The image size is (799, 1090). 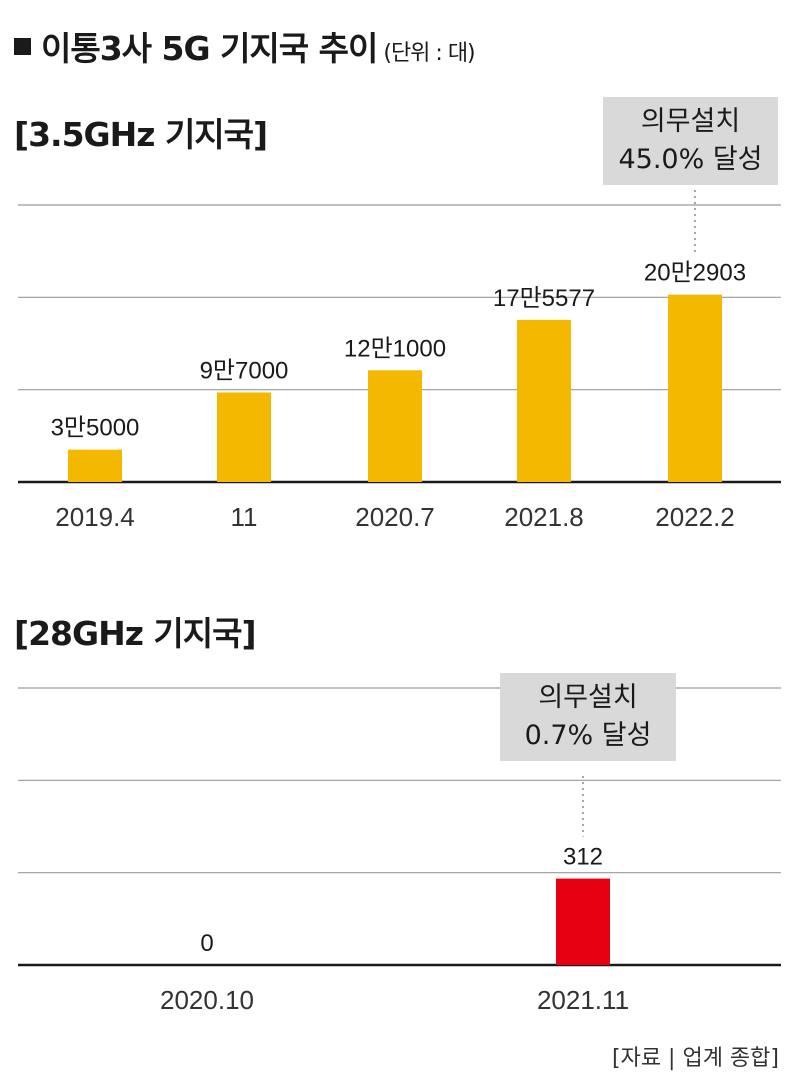 I want to click on data-label: 0, so click(x=206, y=943).